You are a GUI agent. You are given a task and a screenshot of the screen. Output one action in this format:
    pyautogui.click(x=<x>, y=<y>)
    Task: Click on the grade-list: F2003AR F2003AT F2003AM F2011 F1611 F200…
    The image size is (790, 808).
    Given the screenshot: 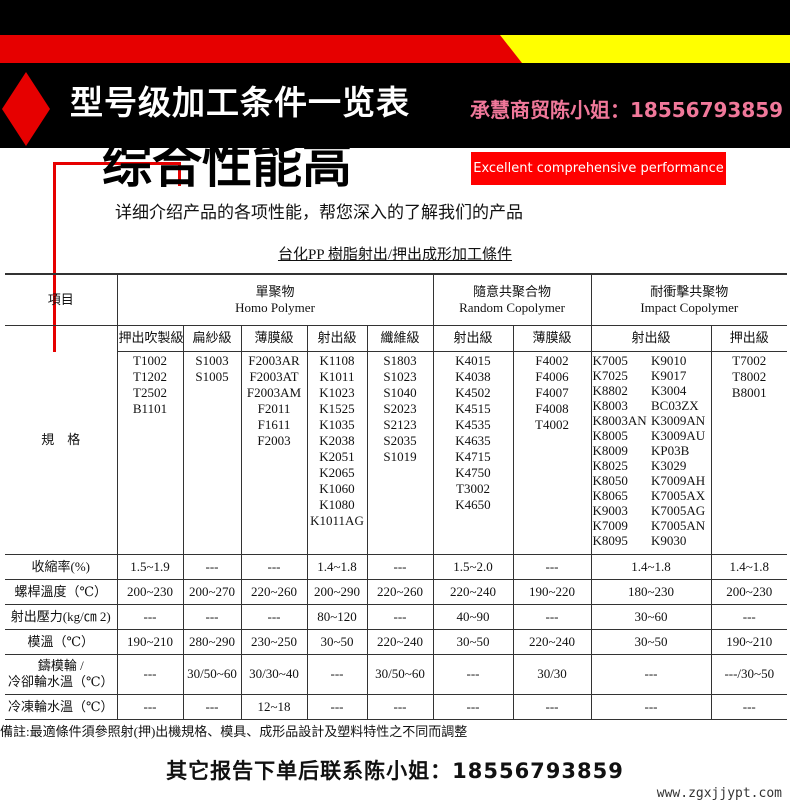 What is the action you would take?
    pyautogui.click(x=274, y=452)
    